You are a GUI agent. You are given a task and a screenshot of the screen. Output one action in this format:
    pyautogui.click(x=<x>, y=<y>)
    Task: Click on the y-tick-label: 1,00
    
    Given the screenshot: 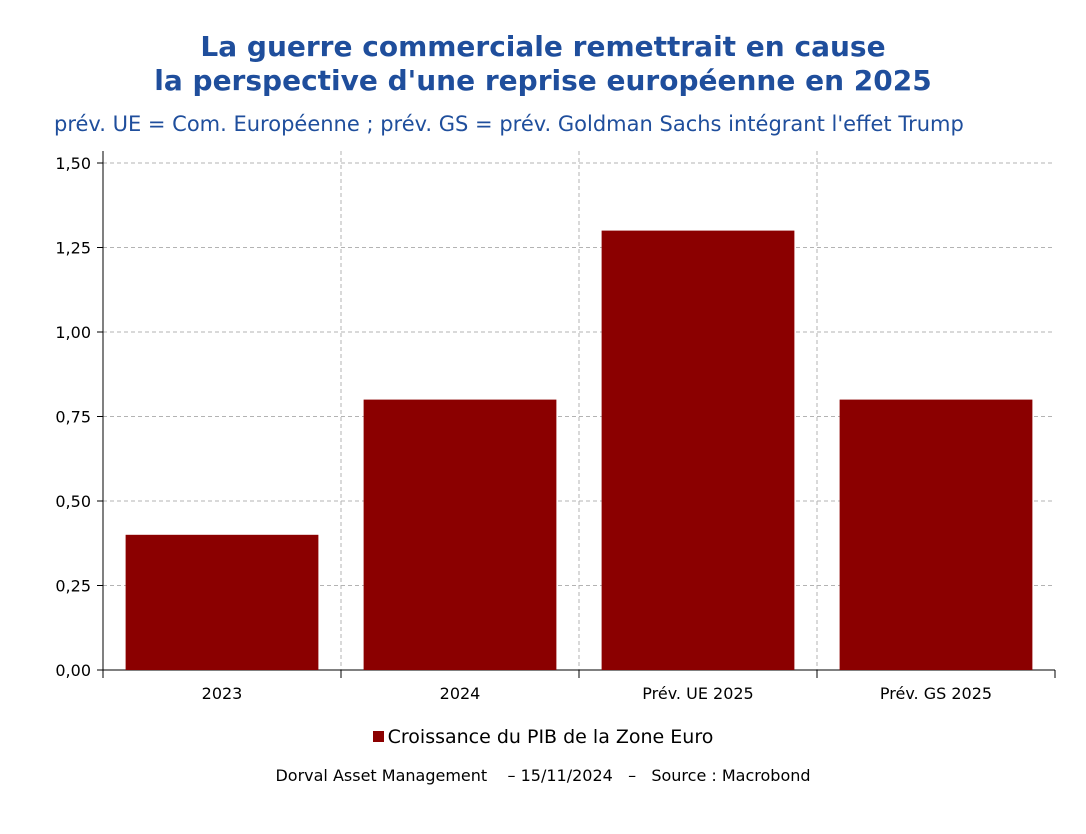 What is the action you would take?
    pyautogui.click(x=73, y=332)
    